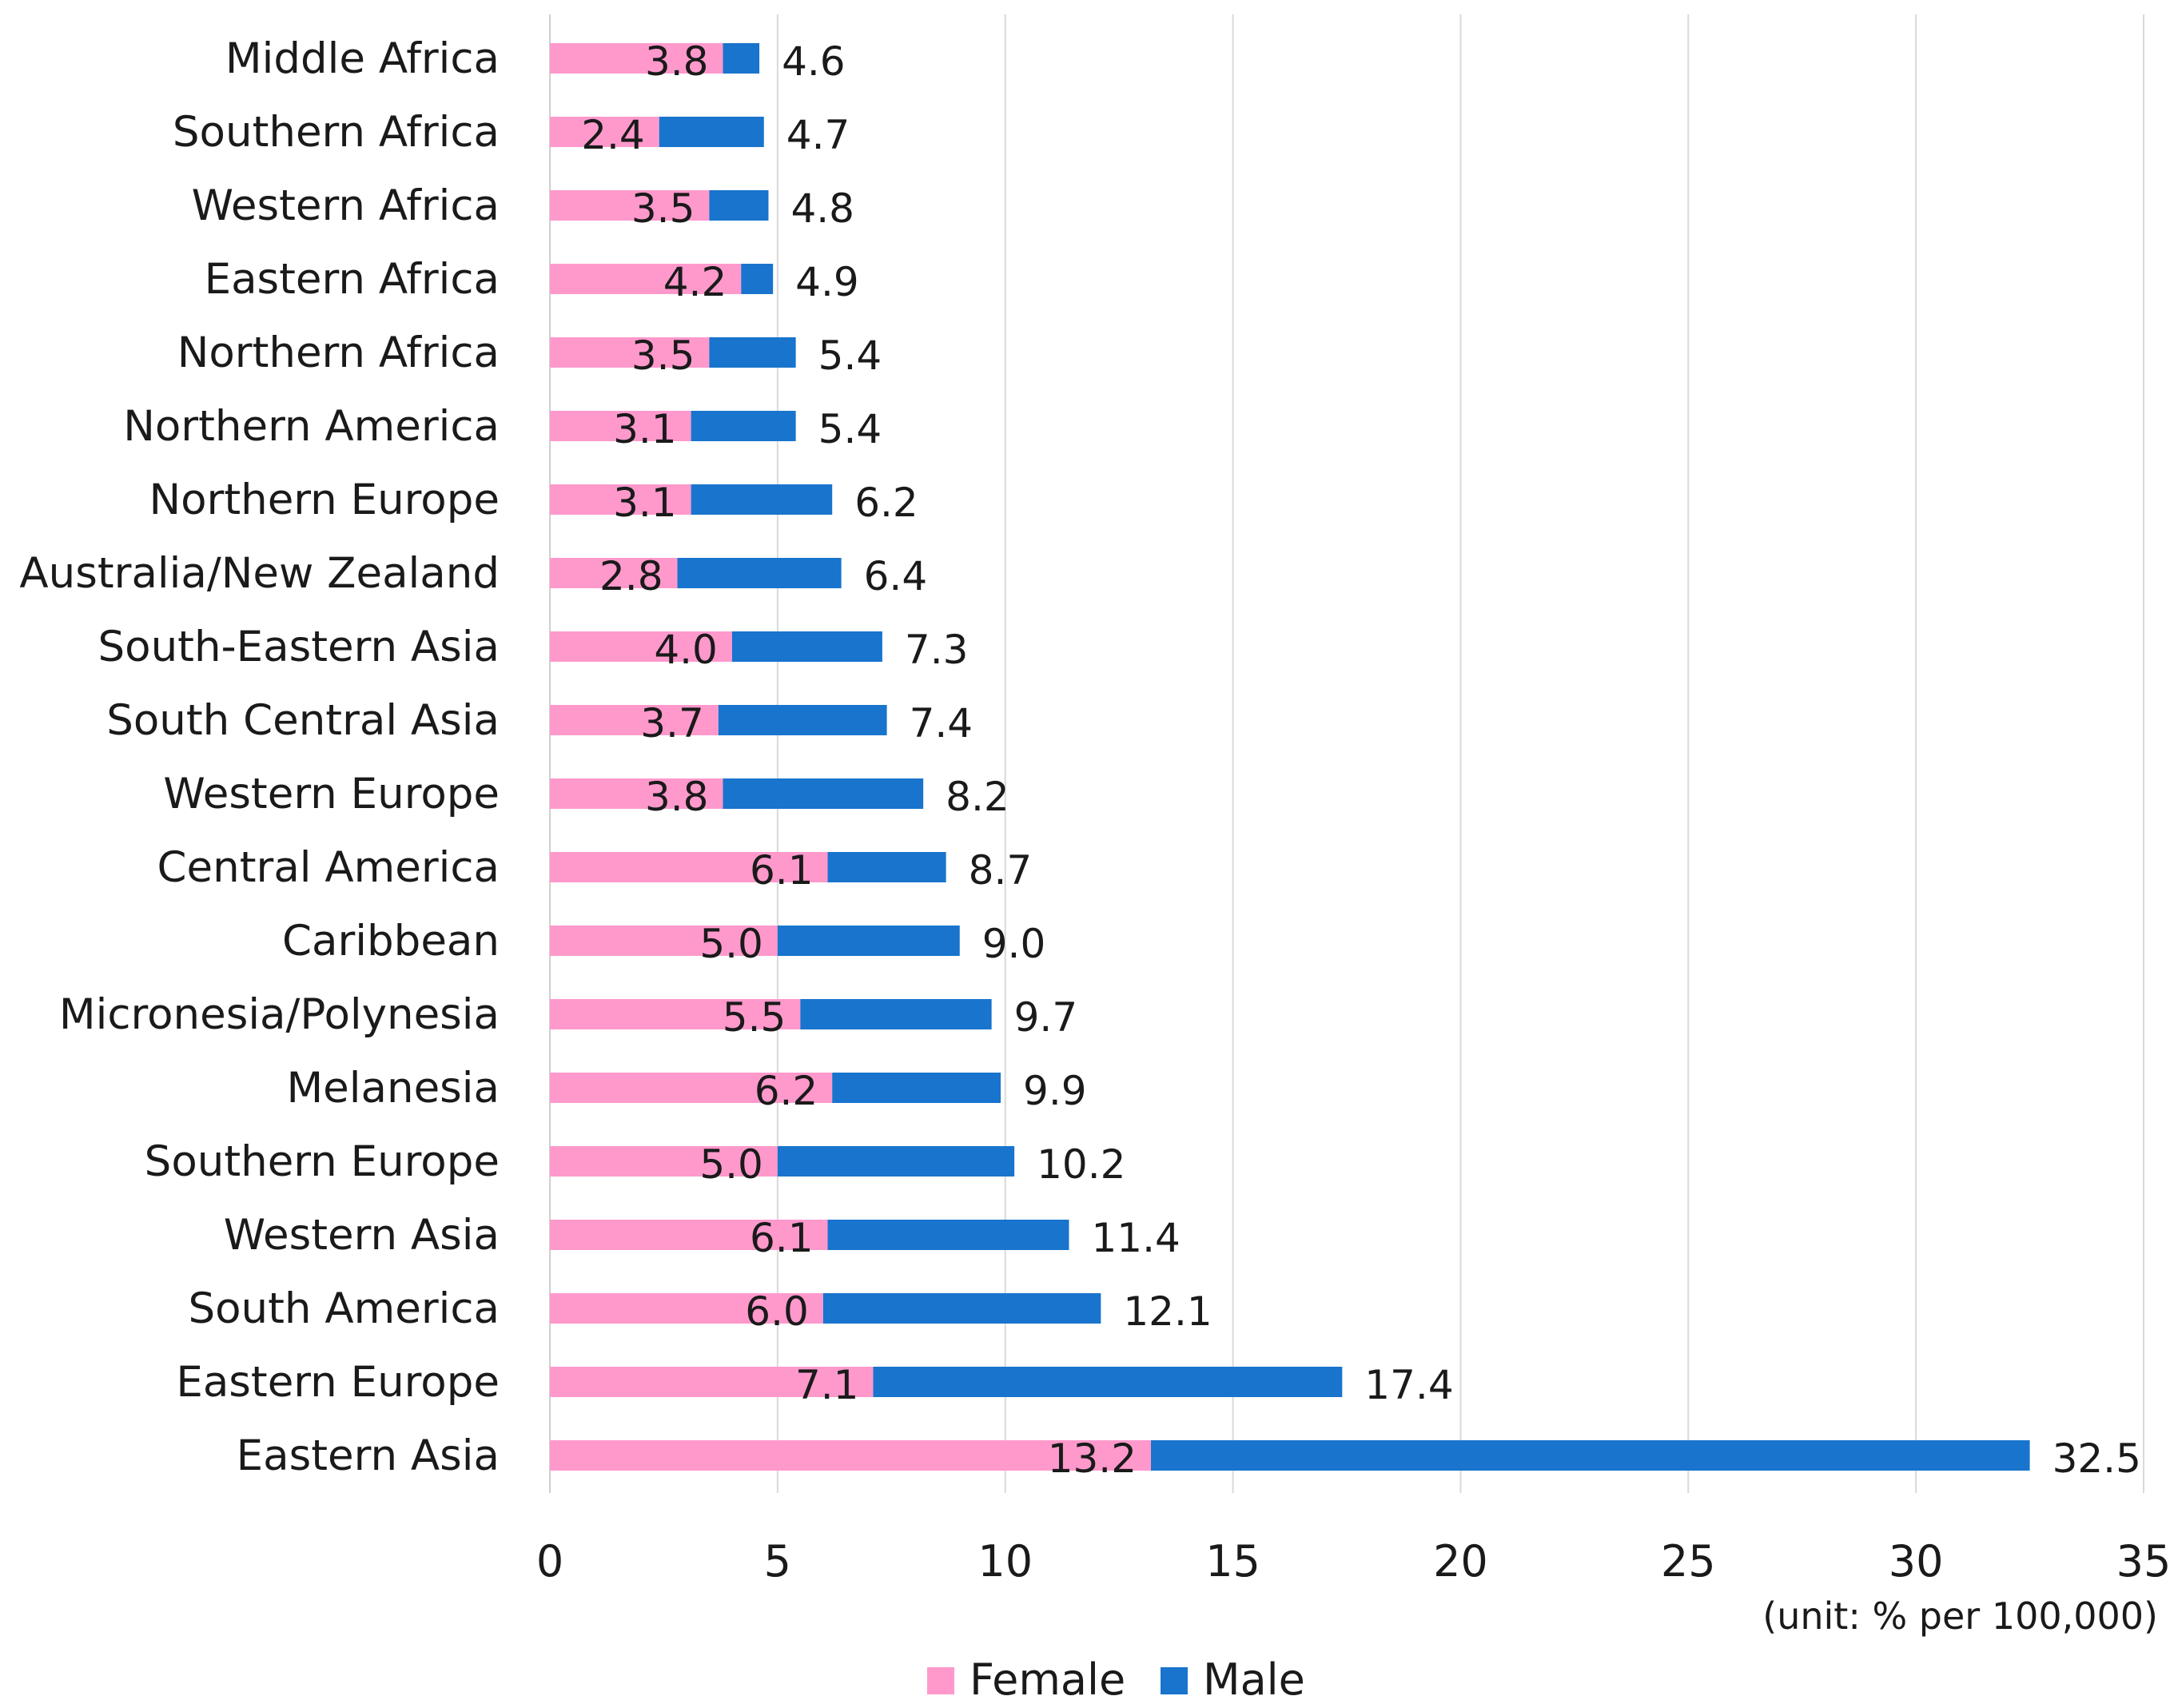  Describe the element at coordinates (303, 720) in the screenshot. I see `category-label: South Central Asia` at that location.